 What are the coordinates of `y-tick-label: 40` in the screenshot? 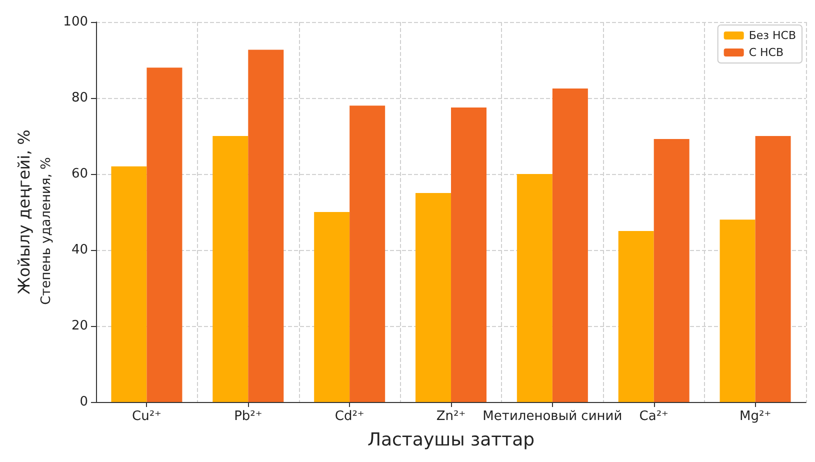 It's located at (79, 250).